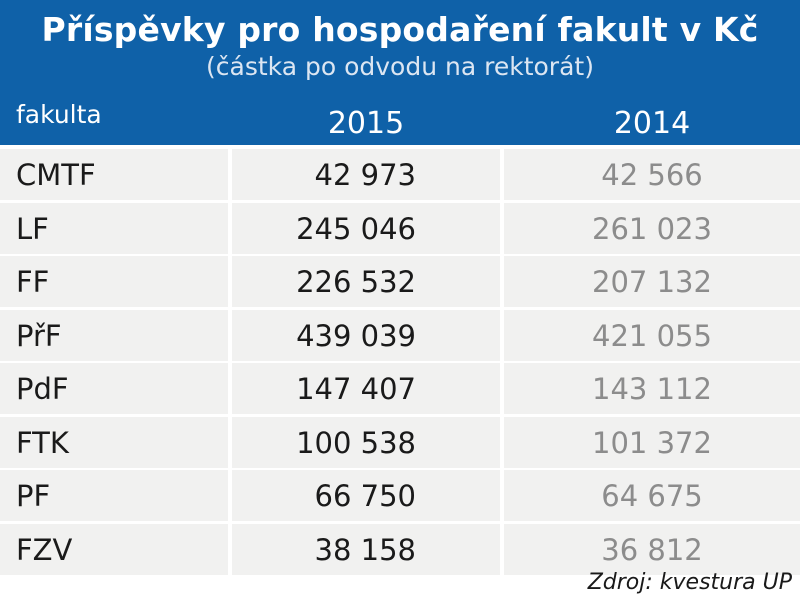  I want to click on value-2014-cell: 261 023, so click(652, 228).